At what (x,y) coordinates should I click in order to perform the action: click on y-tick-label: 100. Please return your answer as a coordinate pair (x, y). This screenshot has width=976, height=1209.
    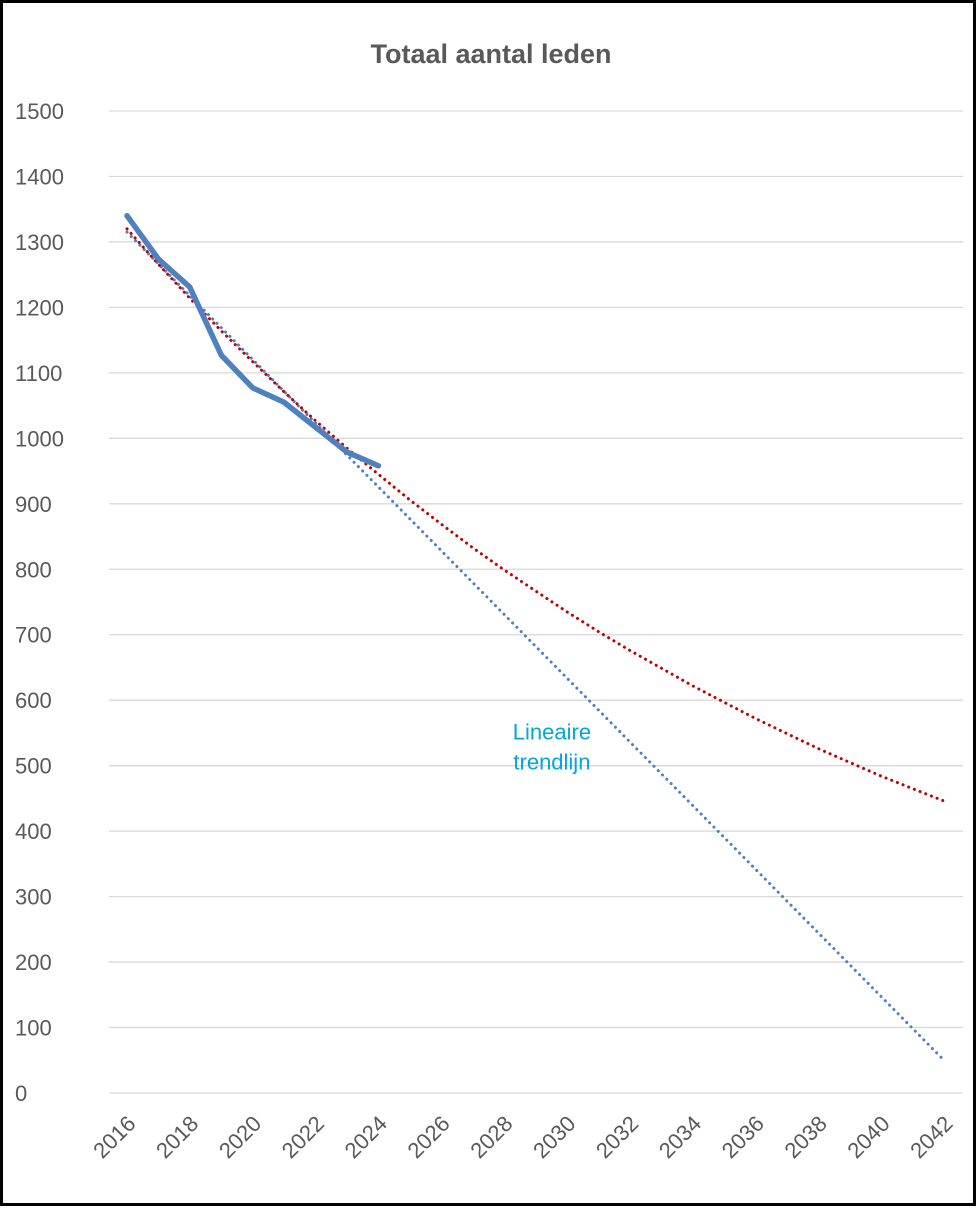
    Looking at the image, I should click on (33, 1028).